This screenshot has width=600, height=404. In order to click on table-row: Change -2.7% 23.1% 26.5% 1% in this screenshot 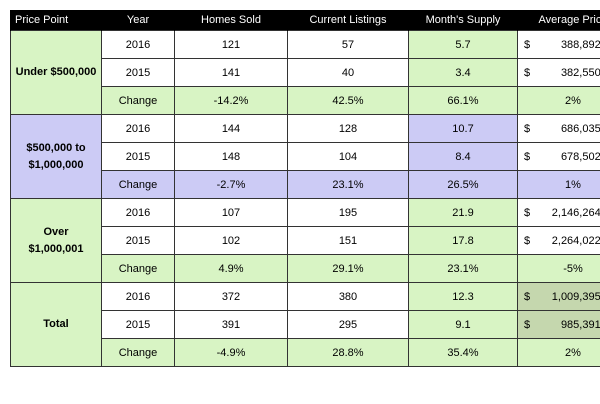, I will do `click(305, 184)`.